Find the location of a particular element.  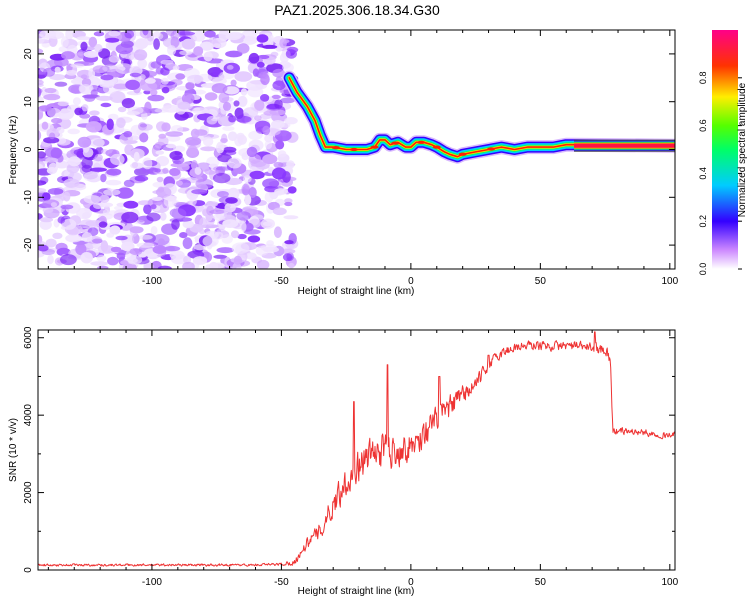

snr-ytick-label: 4000 is located at coordinates (28, 415).